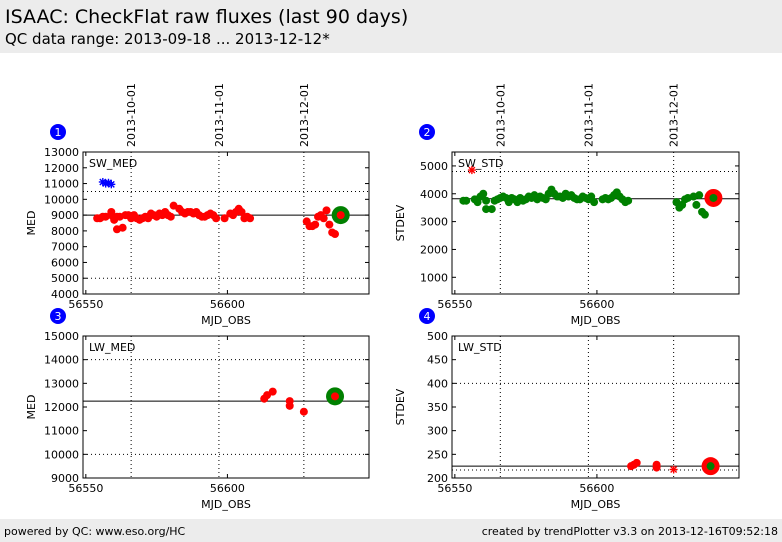 The image size is (782, 542). I want to click on y-tick-label: 14000, so click(61, 360).